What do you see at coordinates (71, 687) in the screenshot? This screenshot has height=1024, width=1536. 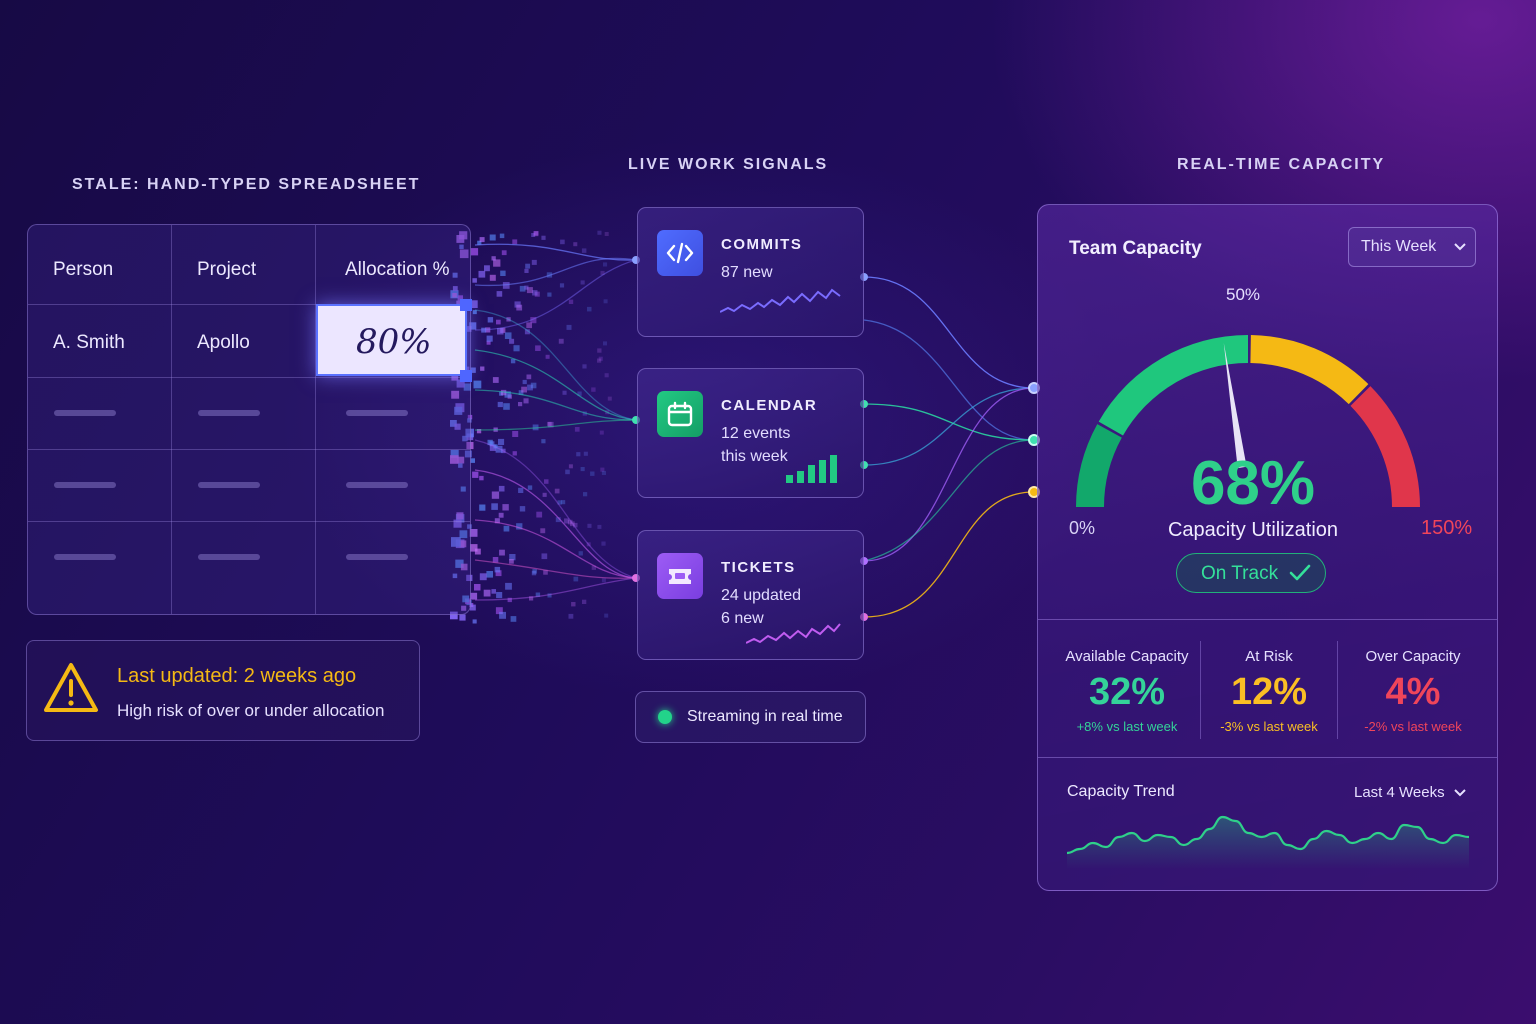 I see `warning-icon` at bounding box center [71, 687].